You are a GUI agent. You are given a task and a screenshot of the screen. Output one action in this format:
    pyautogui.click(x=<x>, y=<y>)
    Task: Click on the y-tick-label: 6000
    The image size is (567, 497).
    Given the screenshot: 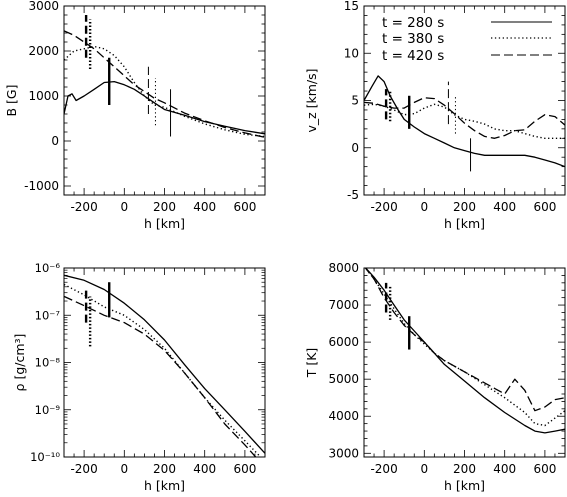 What is the action you would take?
    pyautogui.click(x=343, y=342)
    